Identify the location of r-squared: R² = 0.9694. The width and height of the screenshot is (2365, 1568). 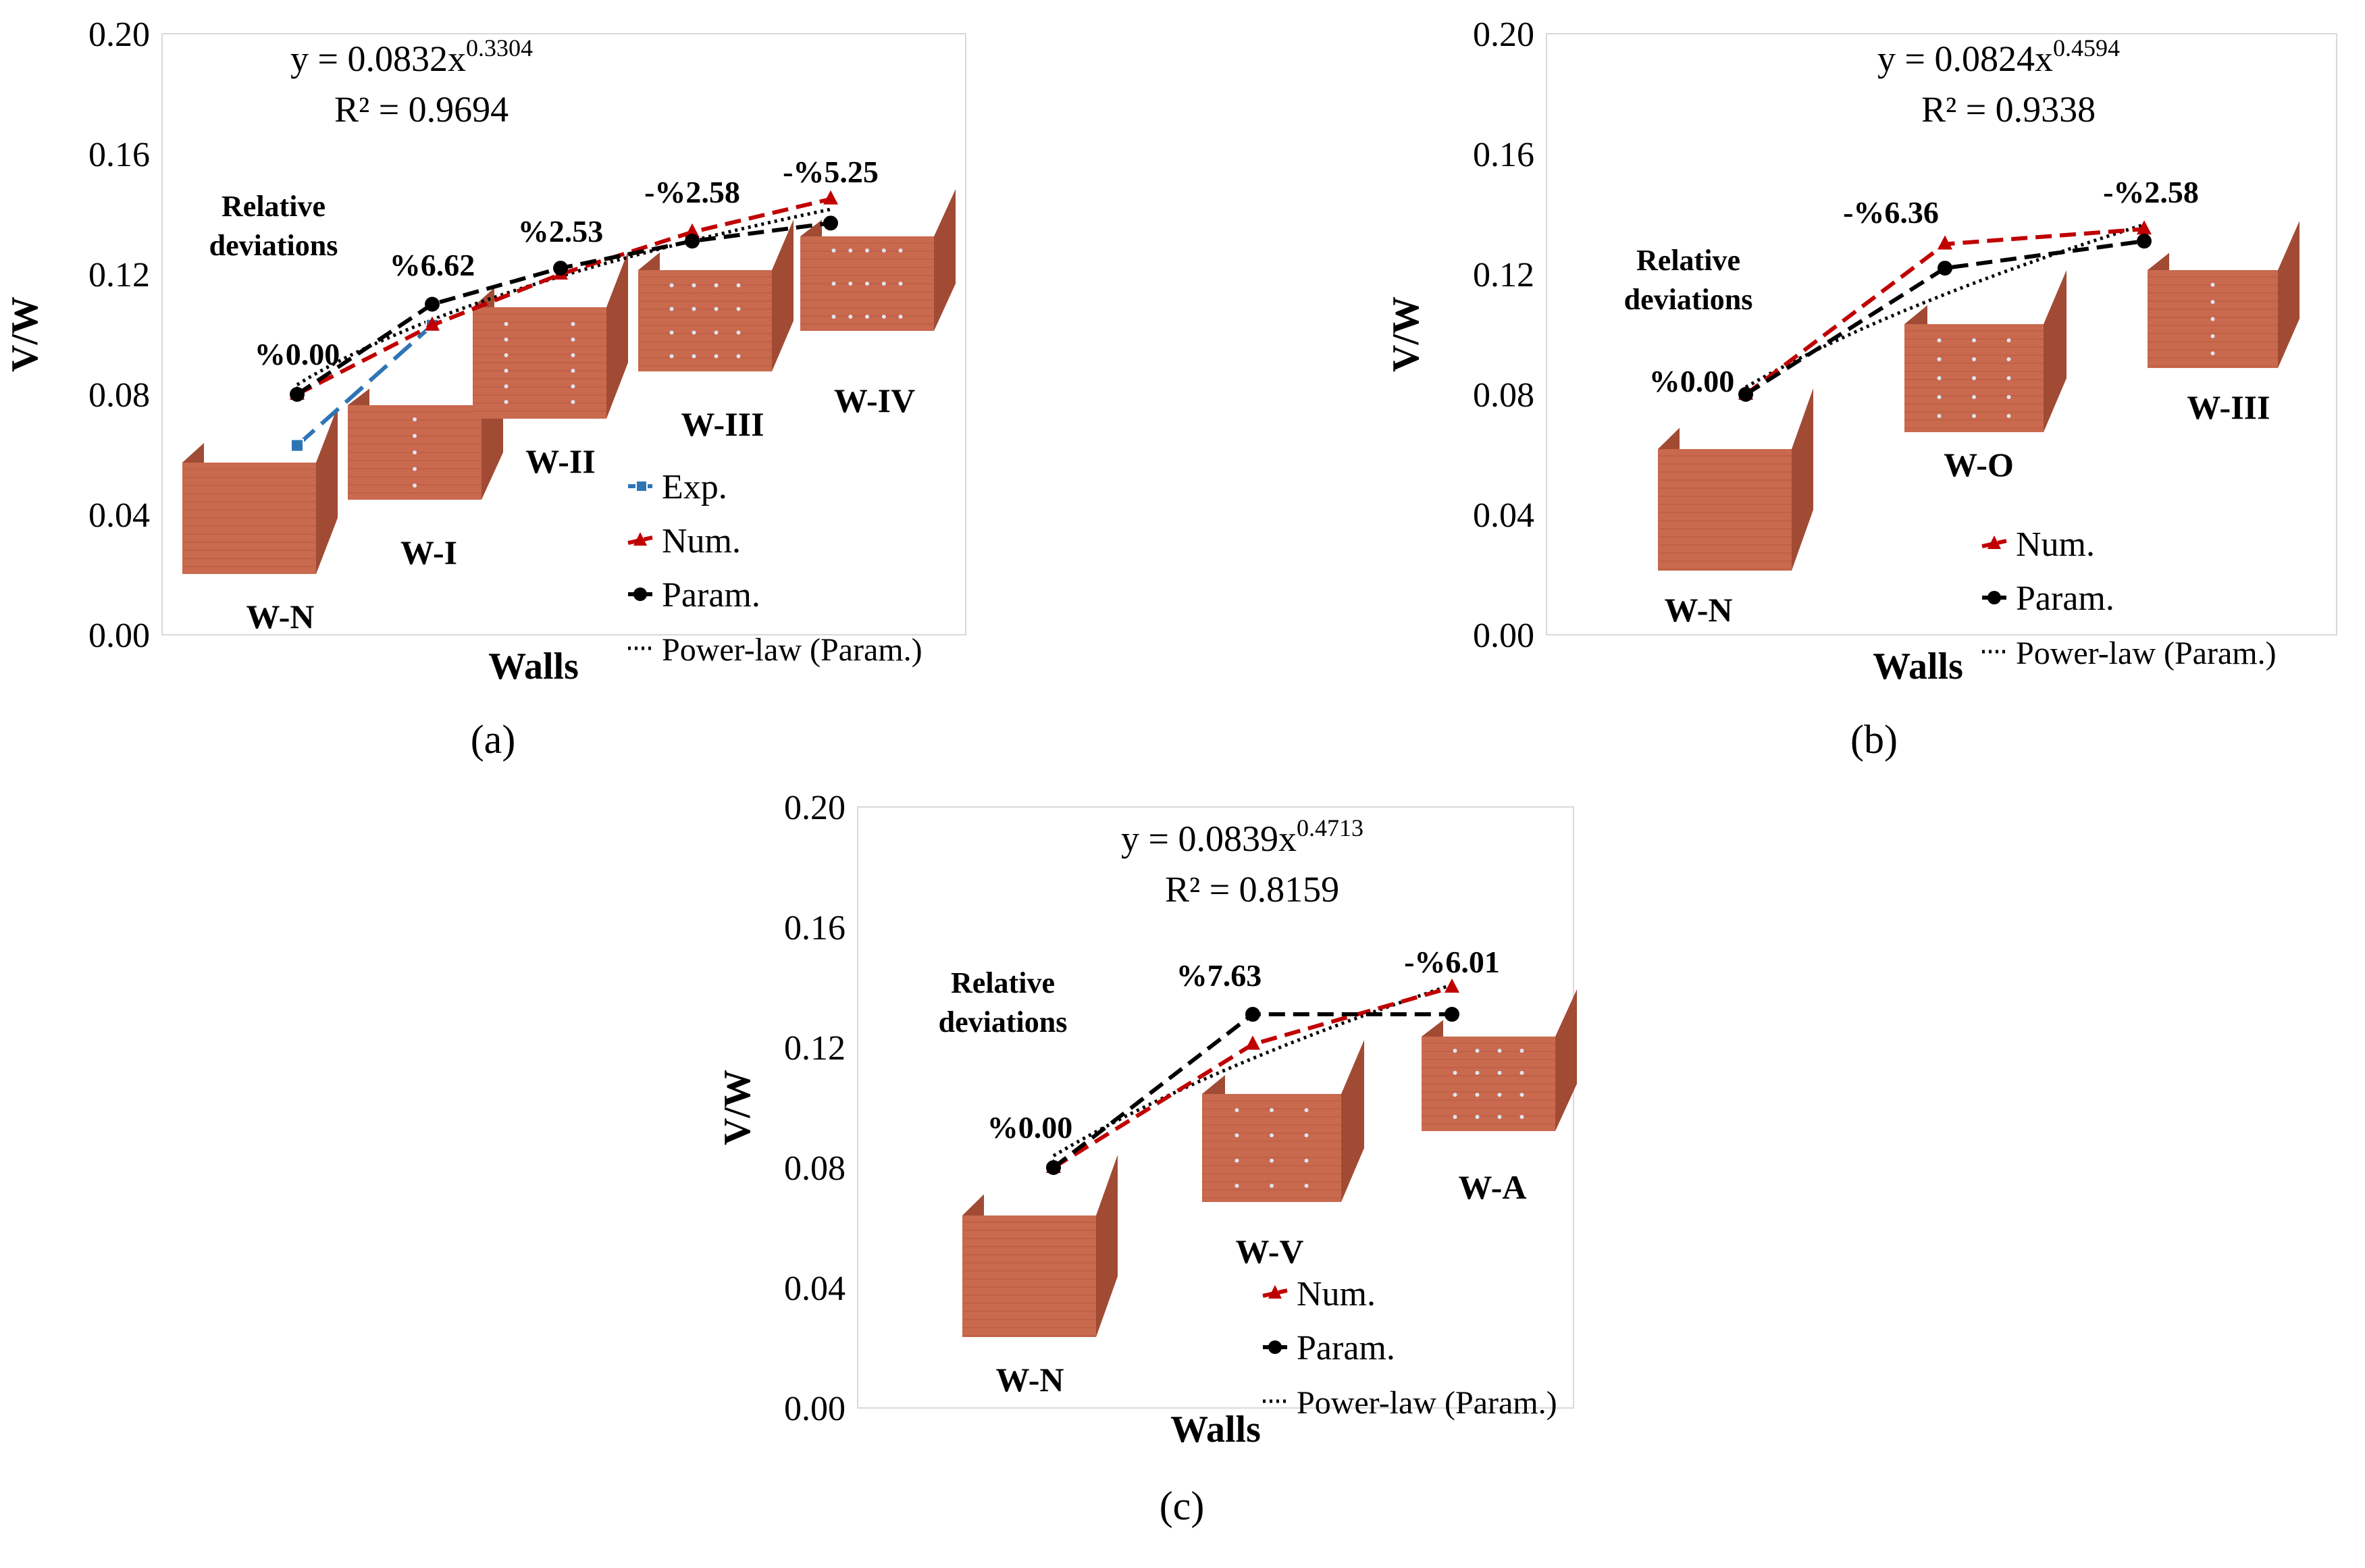
(421, 109).